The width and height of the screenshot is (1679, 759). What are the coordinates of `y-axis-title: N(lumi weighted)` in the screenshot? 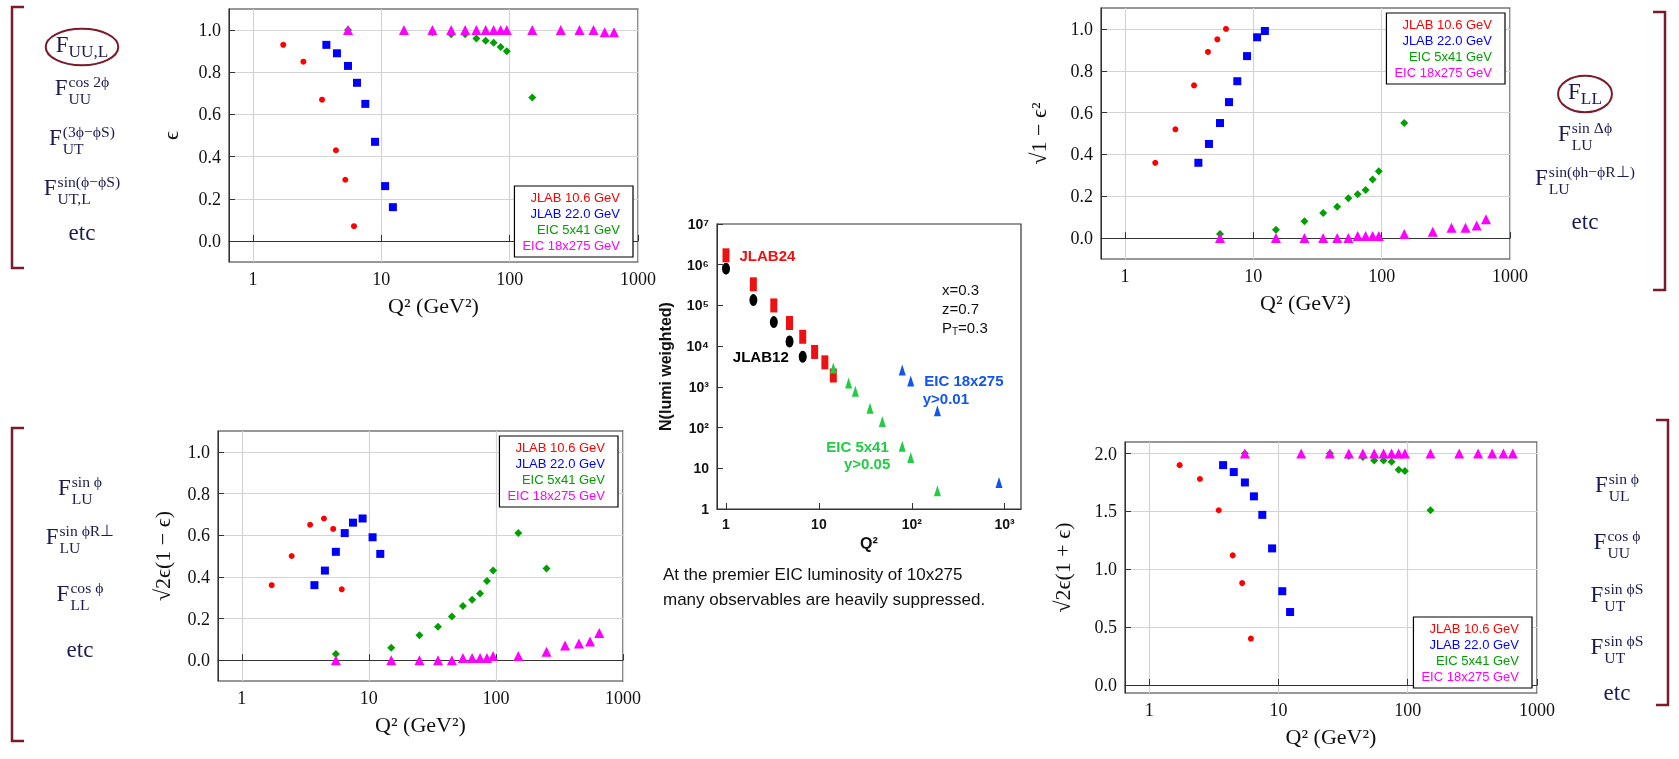 It's located at (665, 366).